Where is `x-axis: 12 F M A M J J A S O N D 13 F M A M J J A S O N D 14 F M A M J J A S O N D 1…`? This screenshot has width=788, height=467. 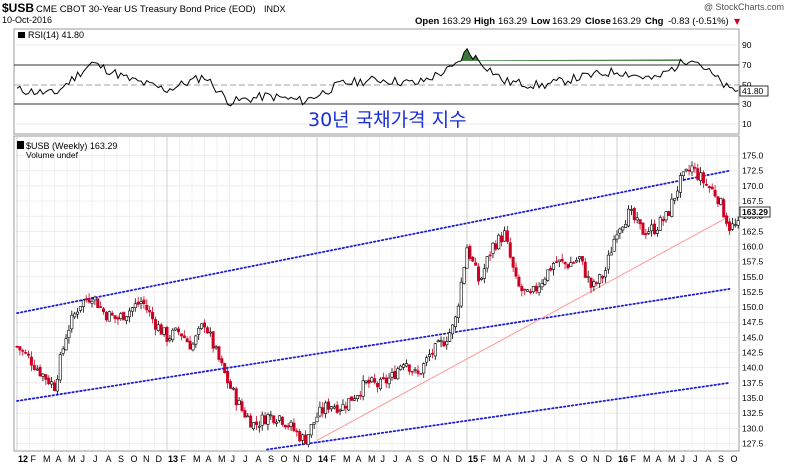
x-axis: 12 F M A M J J A S O N D 13 F M A M J J A S O N D 14 F M A M J J A S O N D 1… is located at coordinates (378, 459).